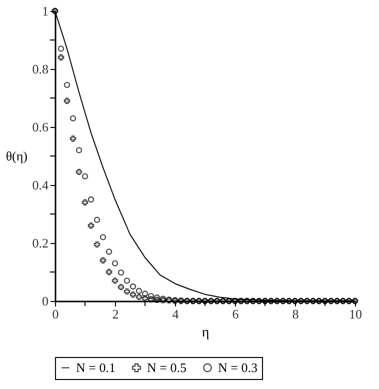 The height and width of the screenshot is (389, 379). Describe the element at coordinates (295, 314) in the screenshot. I see `x-tick-label: 8` at that location.